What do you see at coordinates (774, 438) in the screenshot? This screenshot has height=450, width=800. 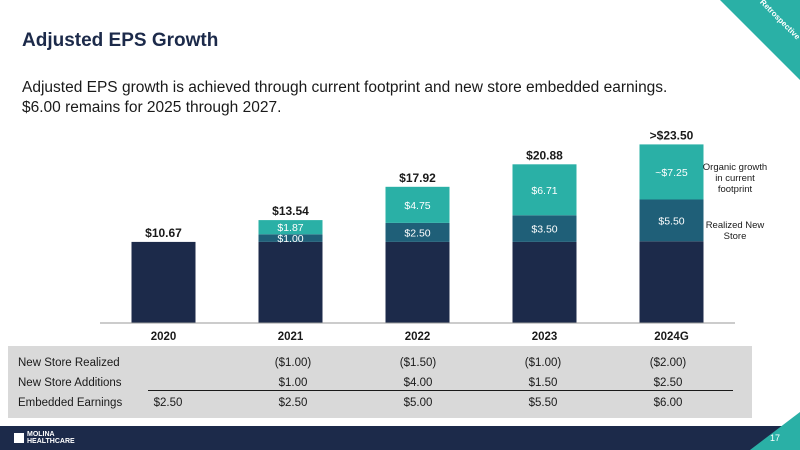 I see `page-number: 17` at bounding box center [774, 438].